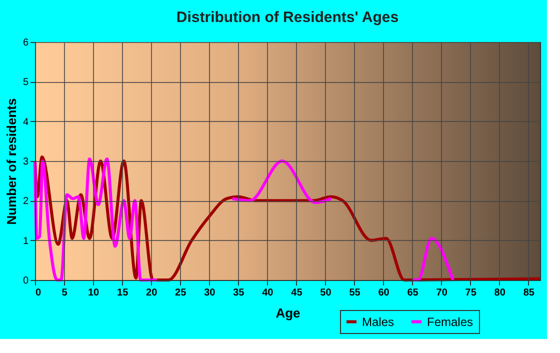 This screenshot has width=560, height=353. Describe the element at coordinates (25, 43) in the screenshot. I see `y-tick-label: 6` at that location.